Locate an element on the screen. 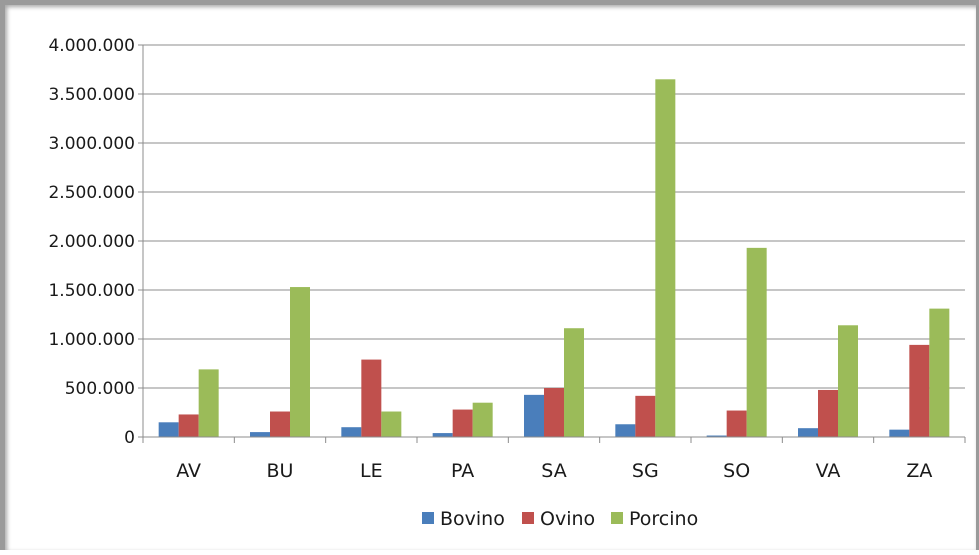 This screenshot has width=979, height=555. x-tick-label: AV is located at coordinates (188, 471).